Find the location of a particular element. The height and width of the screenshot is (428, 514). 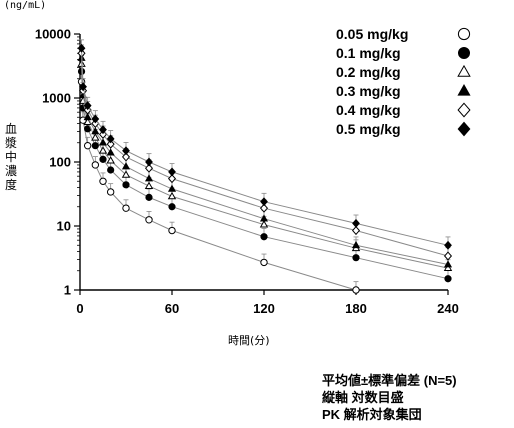

legend-label: 0.05 mg/kg is located at coordinates (372, 33).